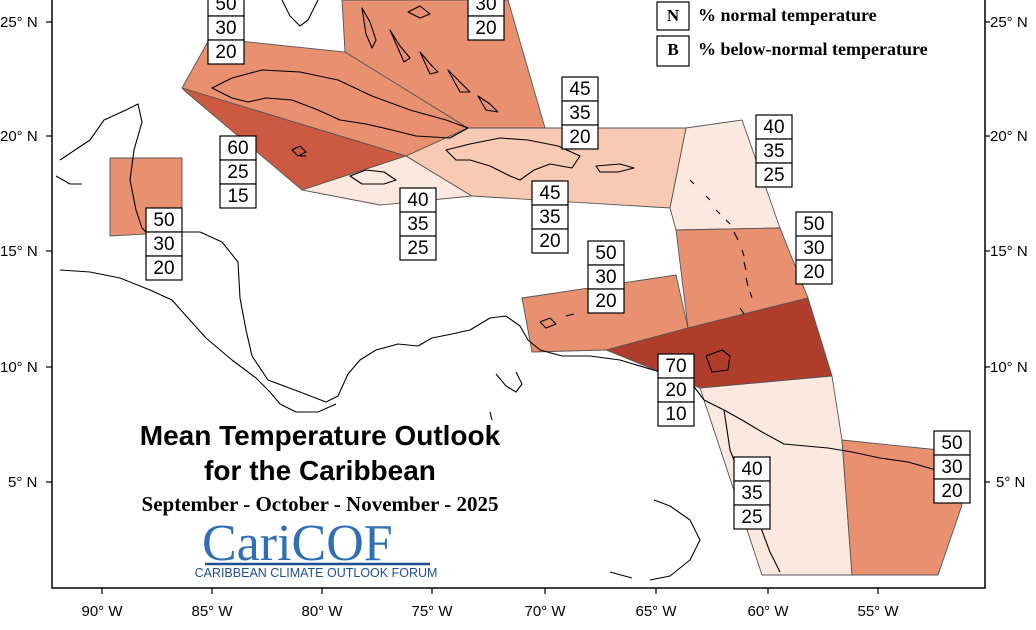 This screenshot has height=630, width=1036. I want to click on prob-stack-jamaica: 40 35 25, so click(418, 224).